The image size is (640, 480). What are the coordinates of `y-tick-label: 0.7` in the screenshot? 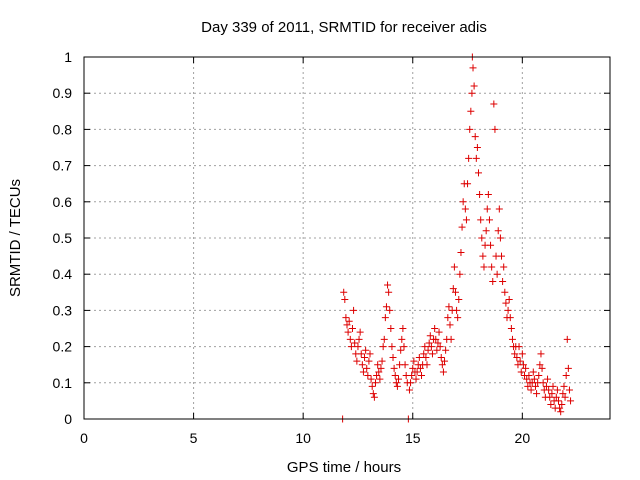 It's located at (63, 166).